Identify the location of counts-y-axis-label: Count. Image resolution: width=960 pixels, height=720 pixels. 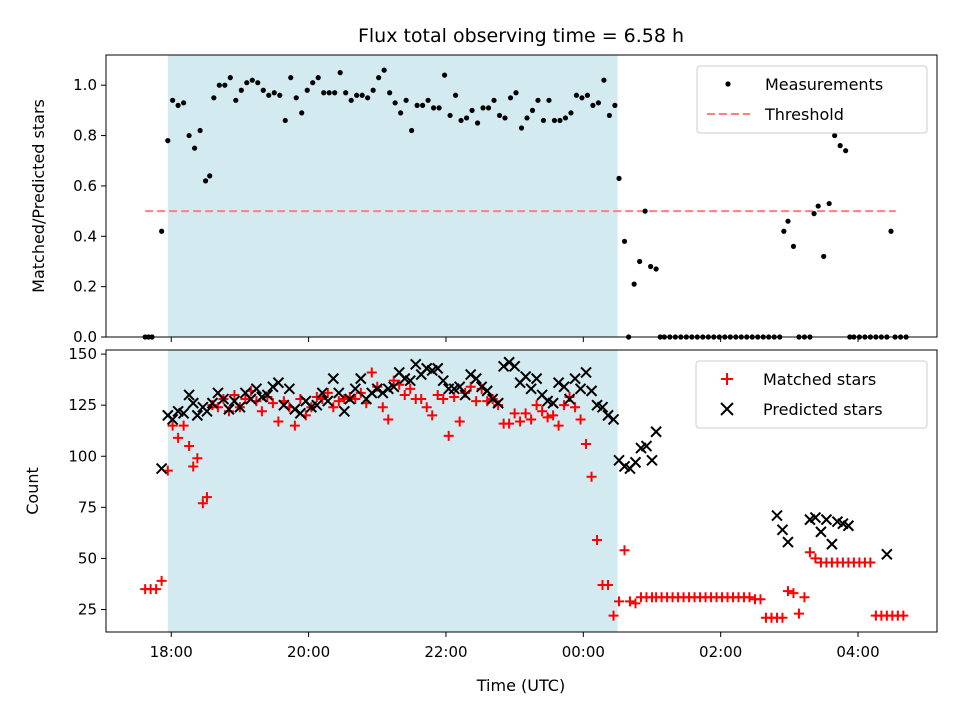
(32, 491).